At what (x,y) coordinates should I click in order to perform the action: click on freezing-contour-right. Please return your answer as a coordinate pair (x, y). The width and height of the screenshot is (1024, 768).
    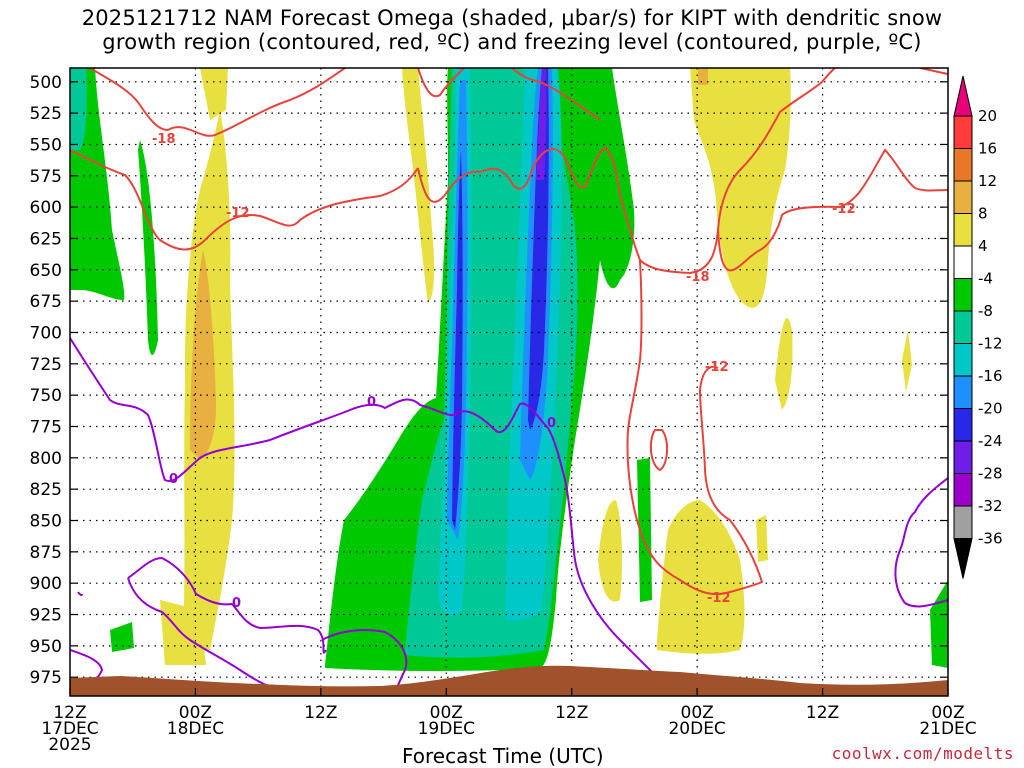
    Looking at the image, I should click on (921, 542).